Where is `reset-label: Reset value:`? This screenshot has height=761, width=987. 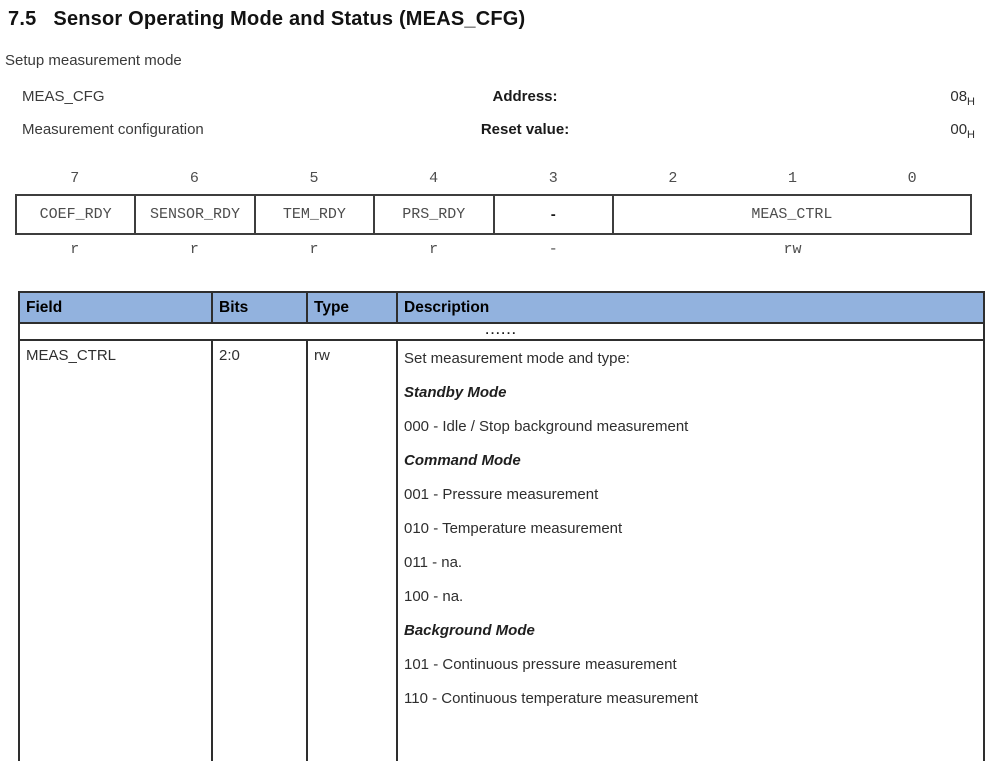
reset-label: Reset value: is located at coordinates (525, 129).